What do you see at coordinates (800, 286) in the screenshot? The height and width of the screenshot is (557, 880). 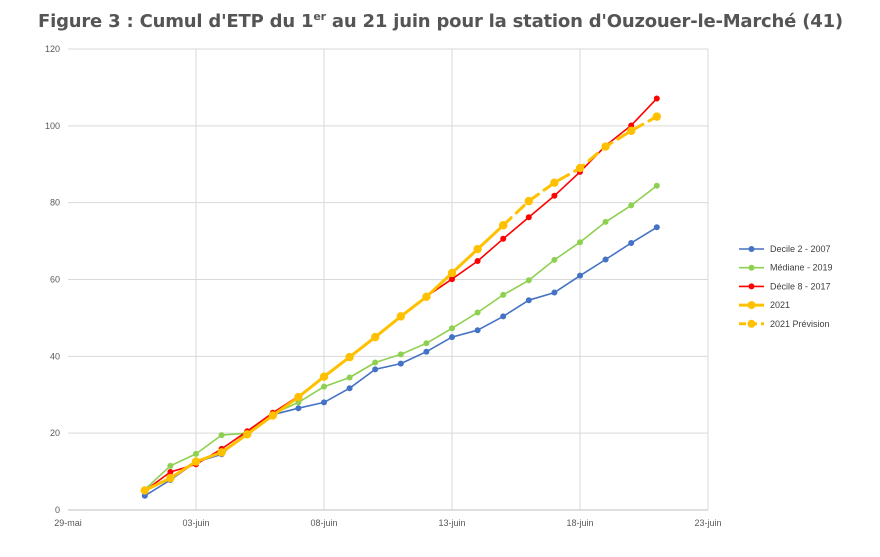 I see `legend-label: Décile 8 - 2017` at bounding box center [800, 286].